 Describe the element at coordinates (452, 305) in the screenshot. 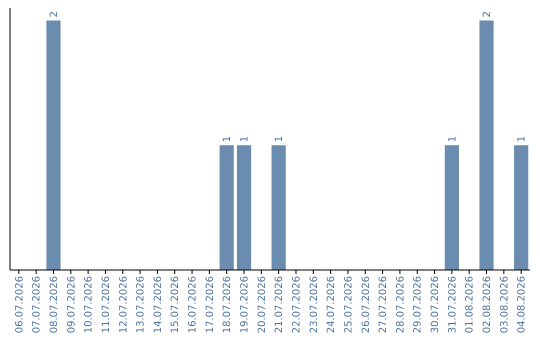

I see `x-tick-label: 31.07.2026` at that location.